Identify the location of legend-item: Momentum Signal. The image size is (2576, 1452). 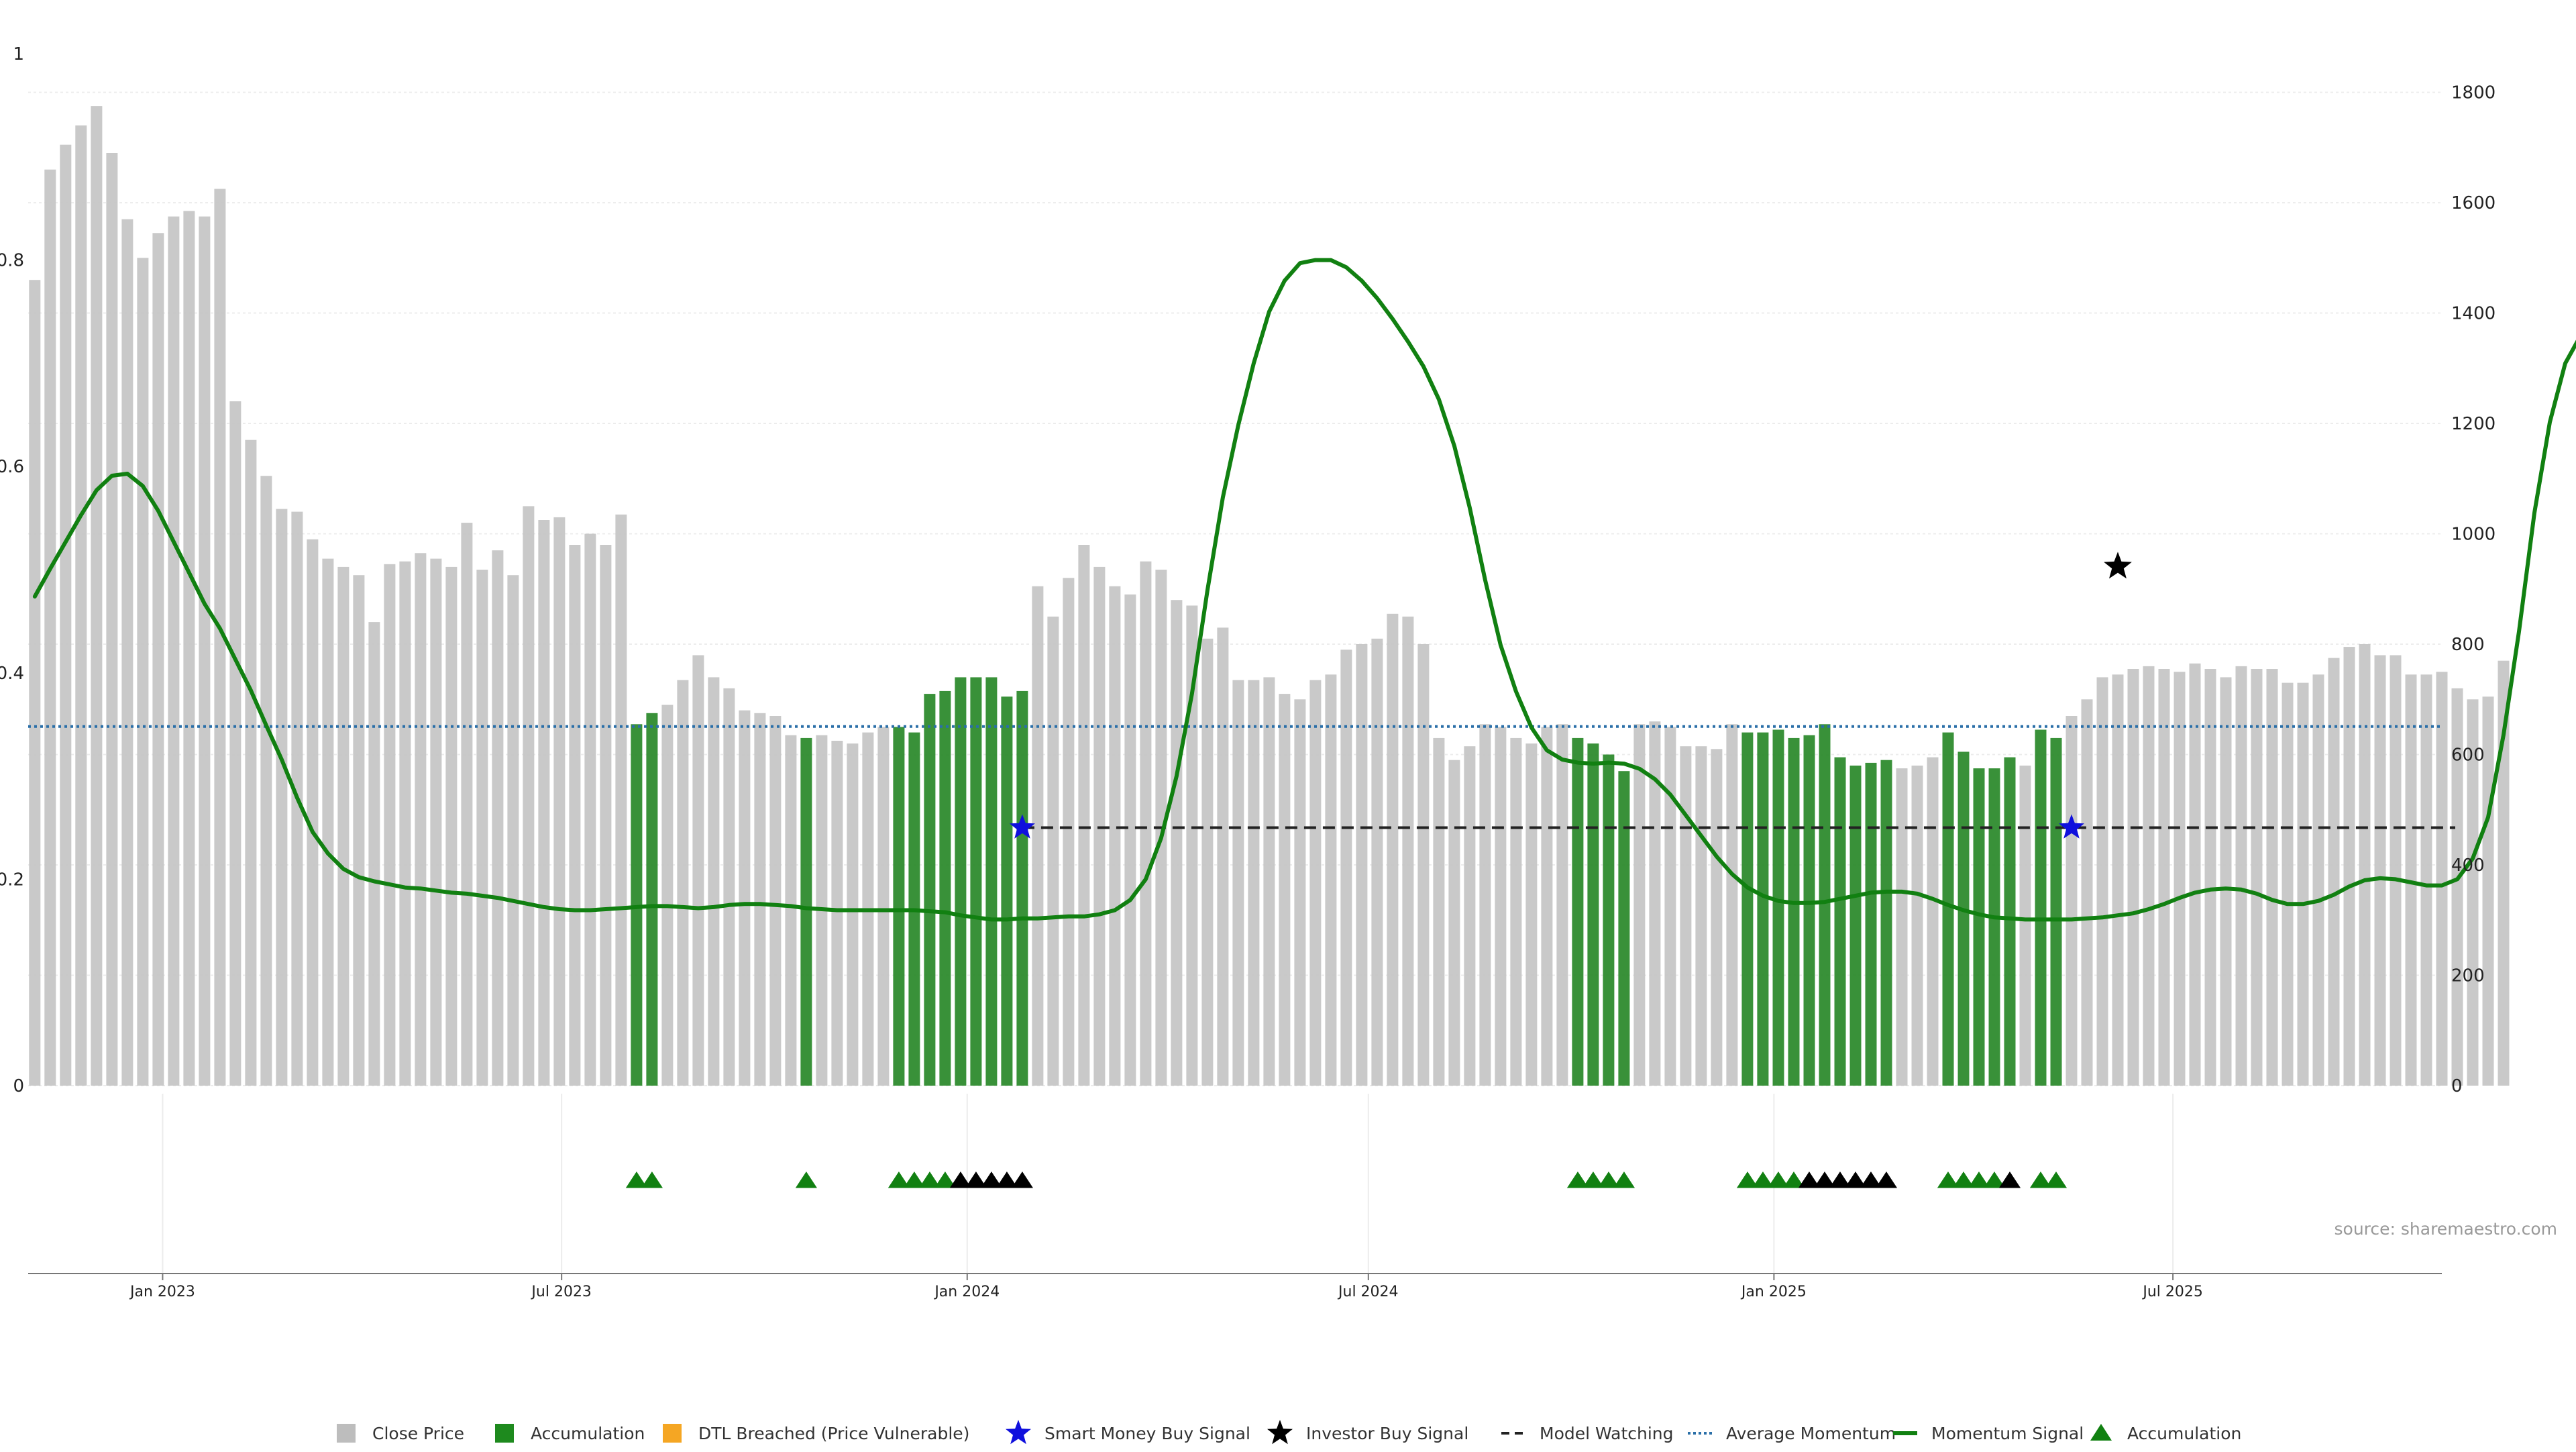
(1988, 1434).